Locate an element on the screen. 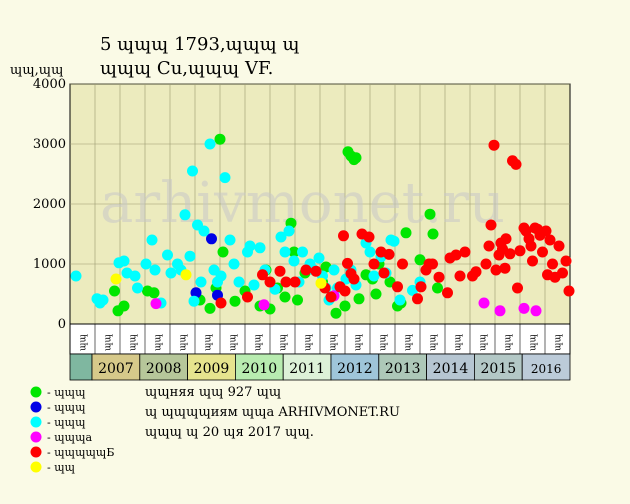 Image resolution: width=630 pixels, height=504 pixels. year-label: 2013 is located at coordinates (403, 369).